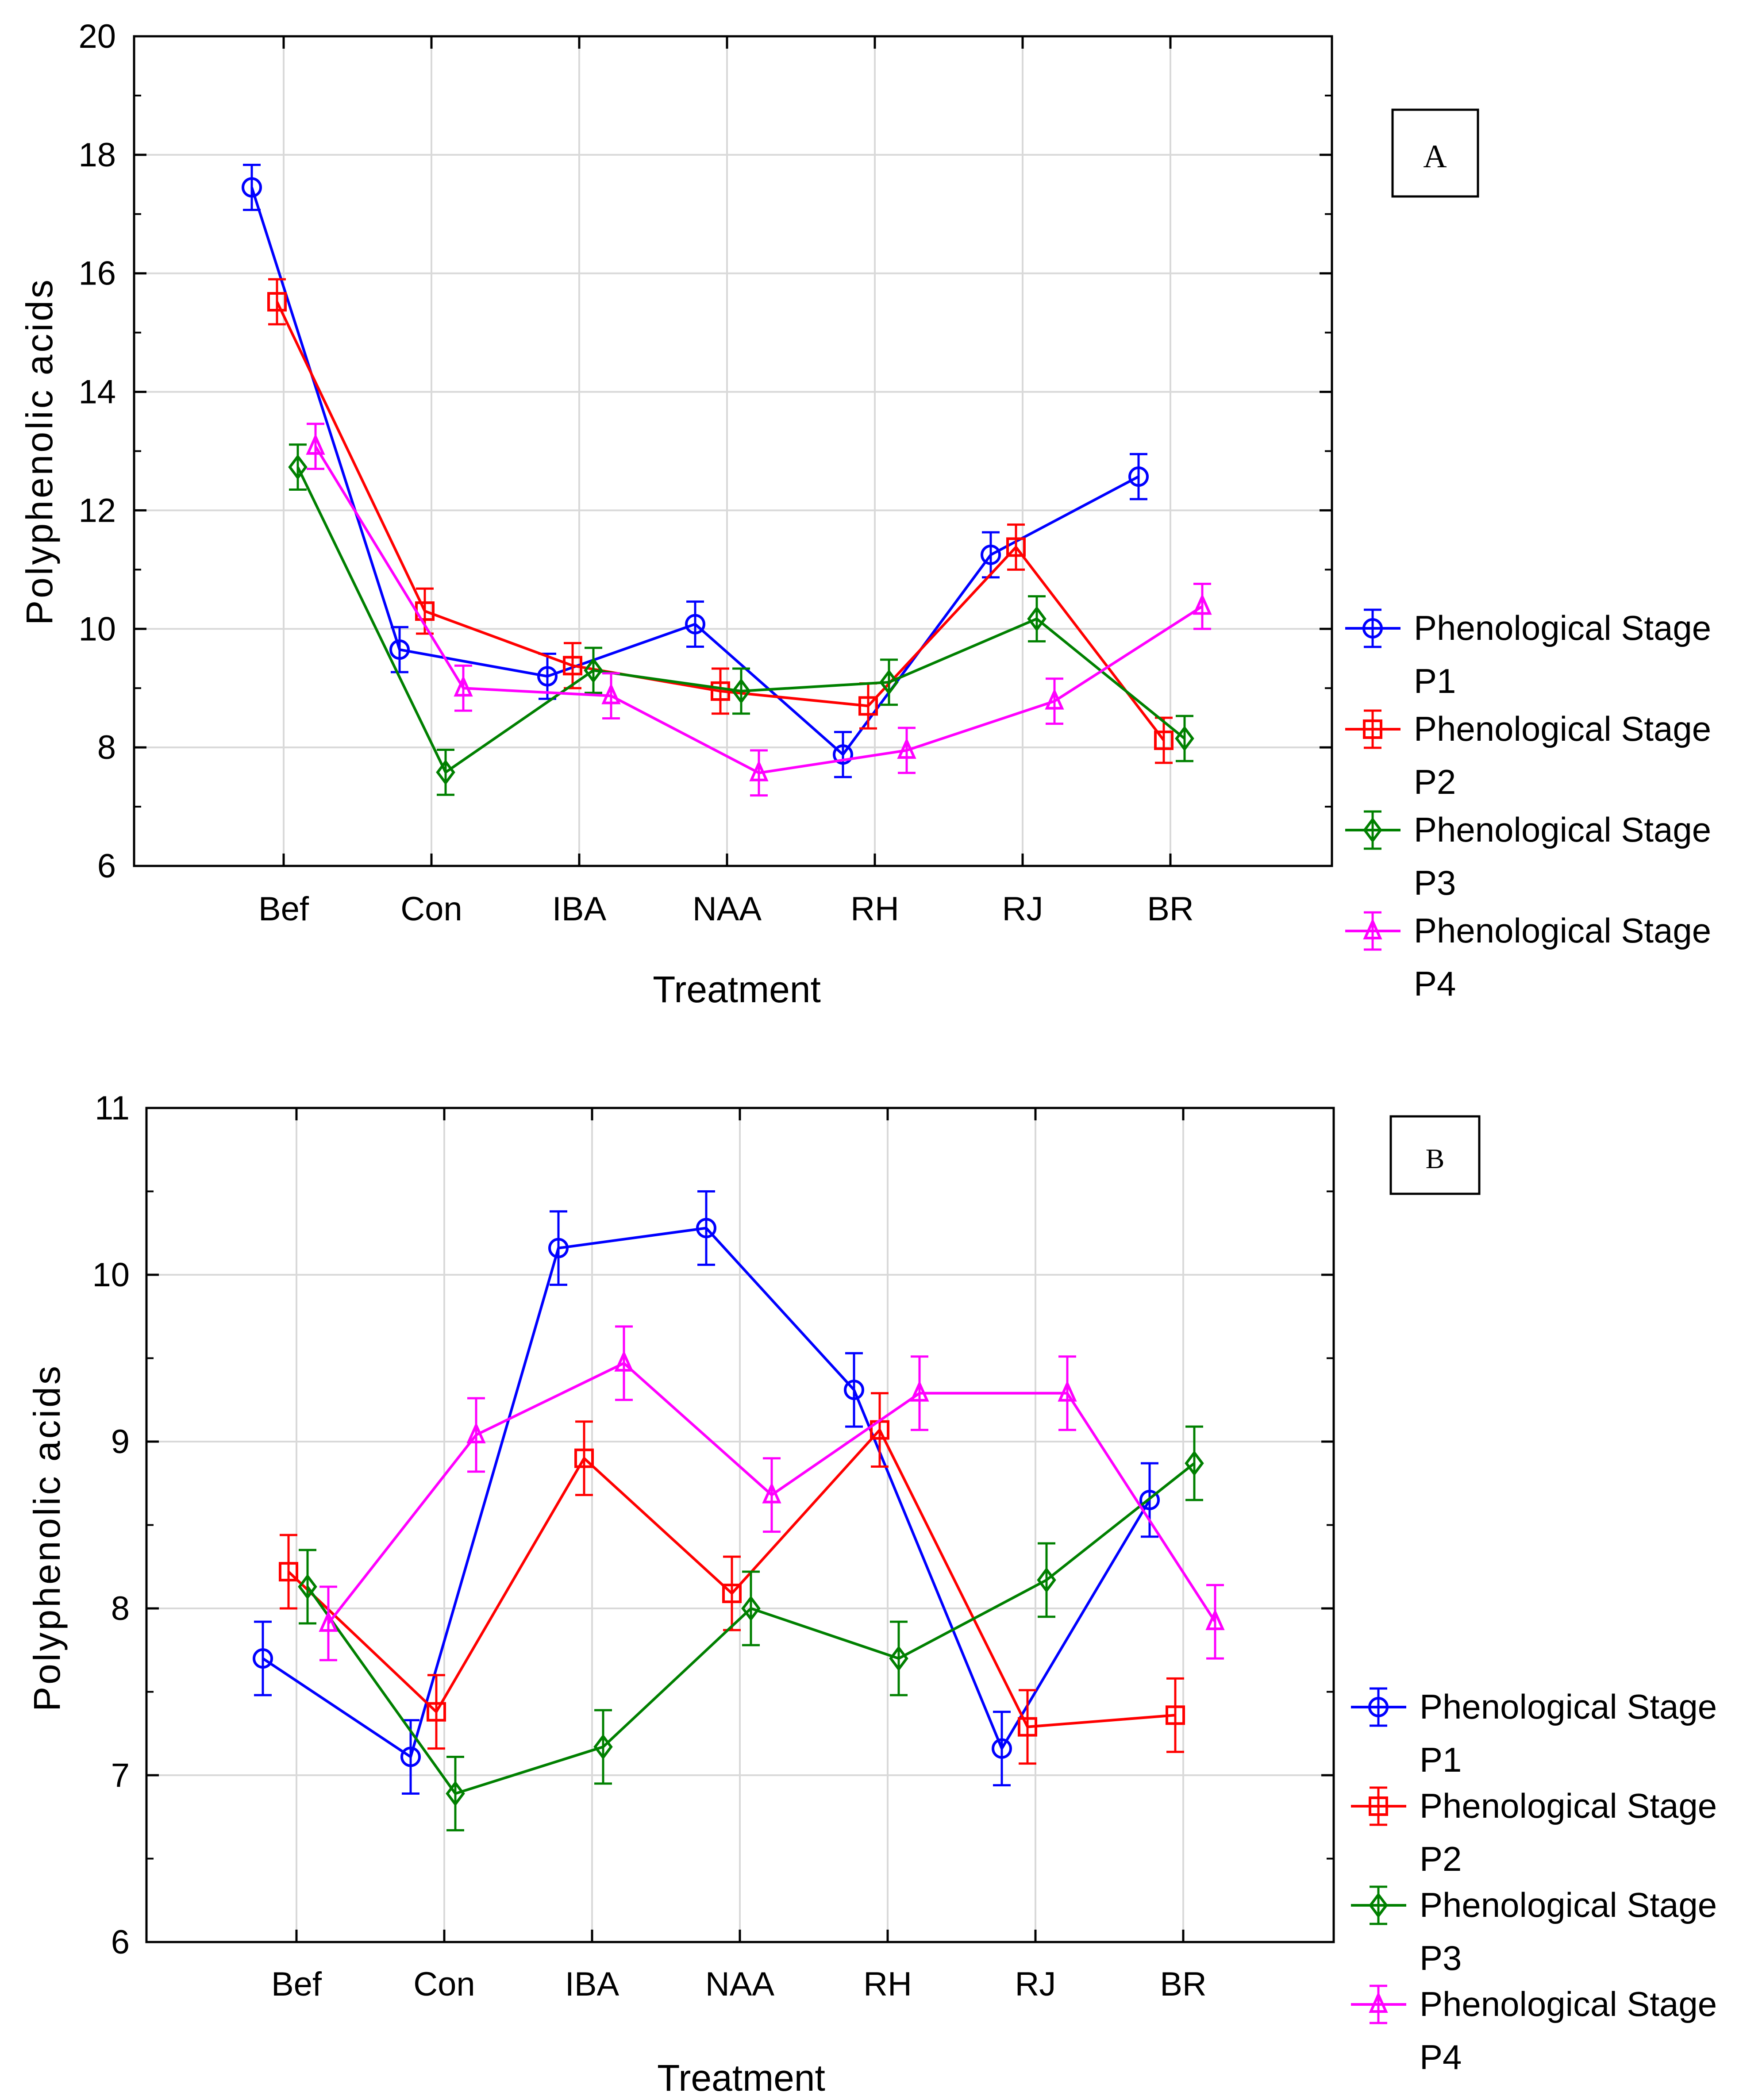  Describe the element at coordinates (1435, 1158) in the screenshot. I see `panel-label-b: B` at that location.